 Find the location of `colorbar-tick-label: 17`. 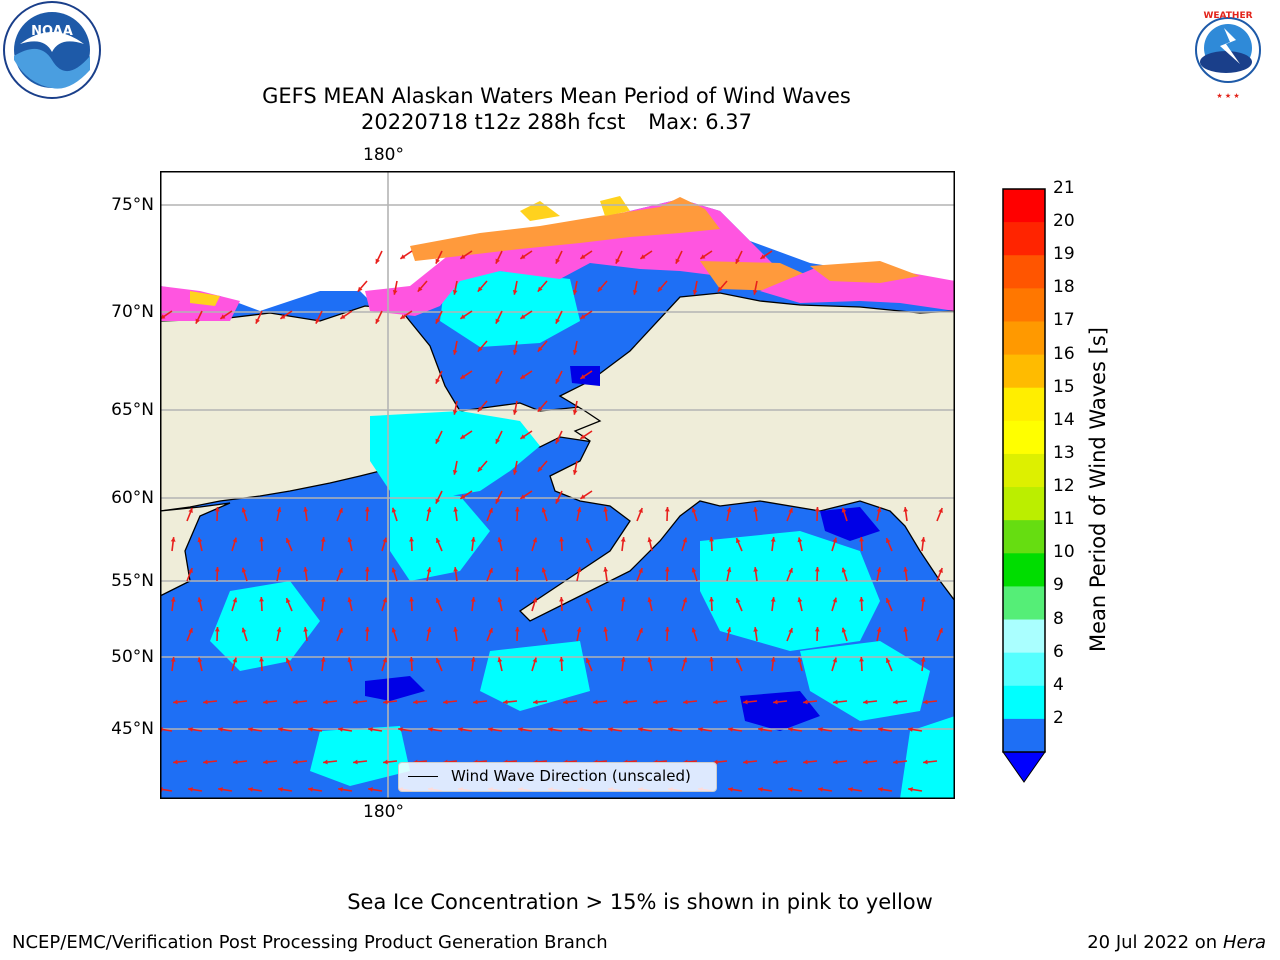

colorbar-tick-label: 17 is located at coordinates (1064, 320).